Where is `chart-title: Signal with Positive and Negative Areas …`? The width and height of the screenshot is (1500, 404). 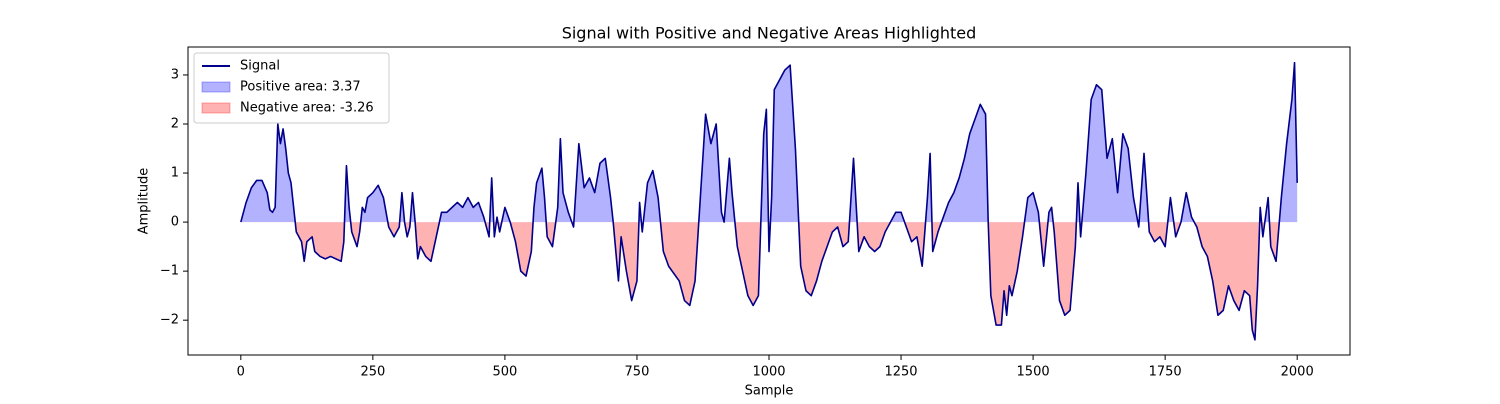
chart-title: Signal with Positive and Negative Areas … is located at coordinates (769, 33).